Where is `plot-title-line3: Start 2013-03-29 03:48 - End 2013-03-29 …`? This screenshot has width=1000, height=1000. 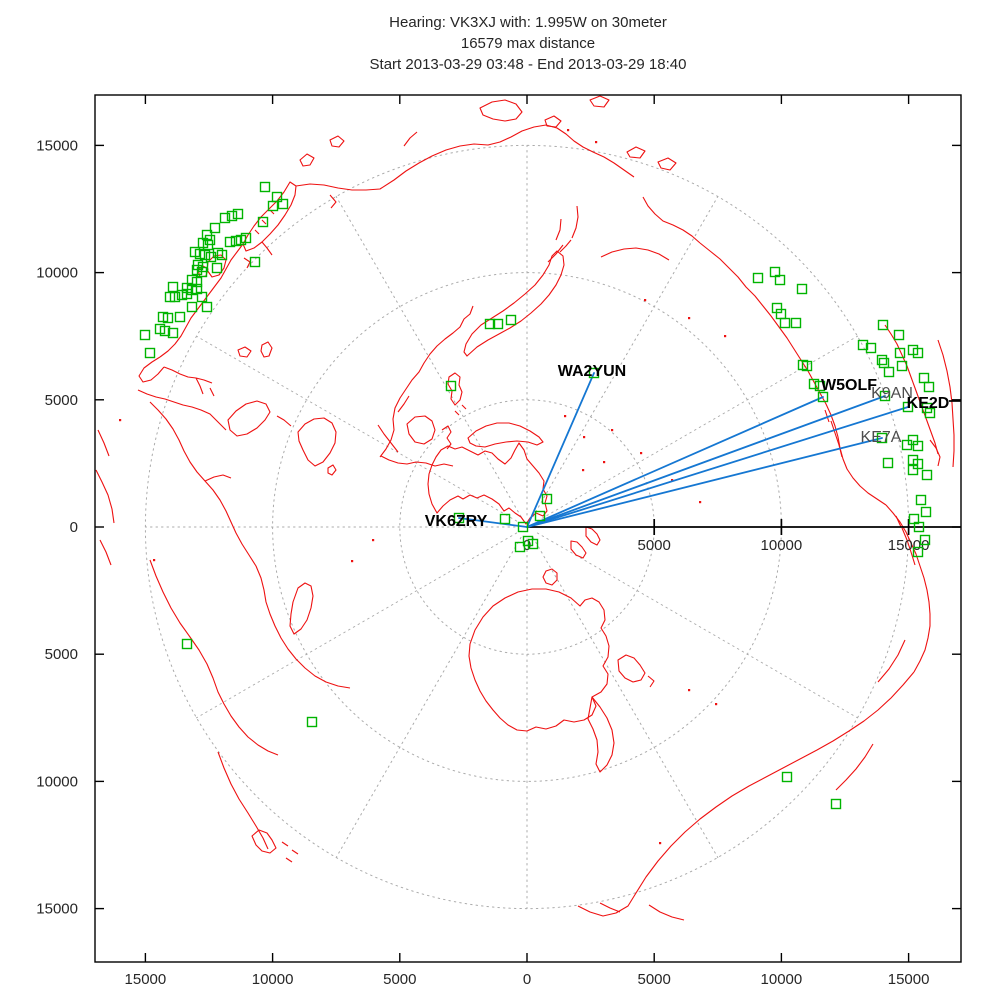
plot-title-line3: Start 2013-03-29 03:48 - End 2013-03-29 … is located at coordinates (528, 64).